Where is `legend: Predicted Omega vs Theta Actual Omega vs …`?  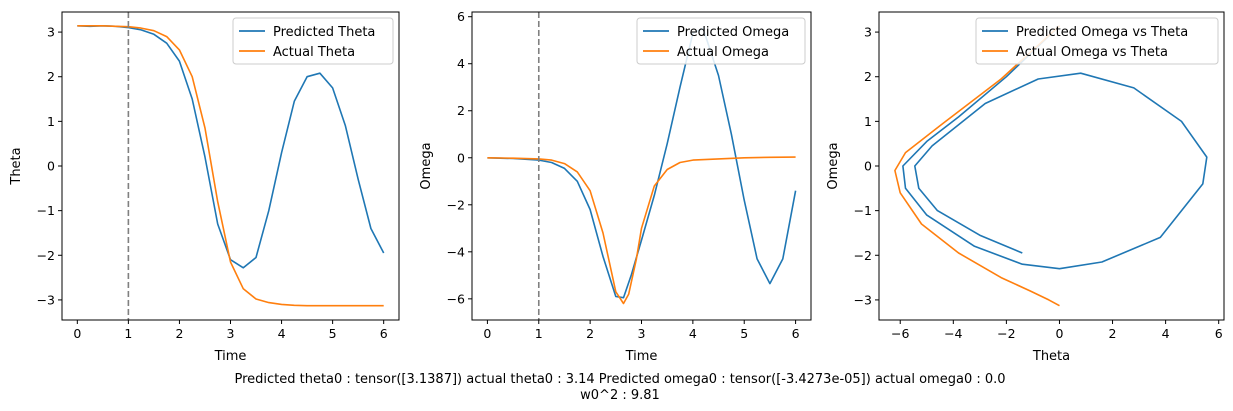
legend: Predicted Omega vs Theta Actual Omega vs … is located at coordinates (1097, 41).